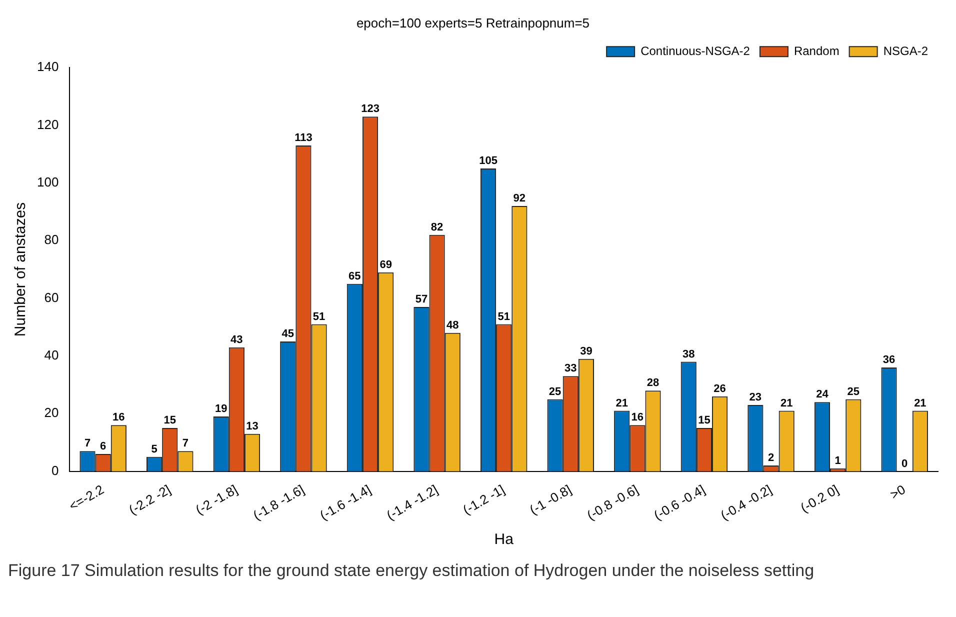  What do you see at coordinates (488, 161) in the screenshot?
I see `data-label: 105` at bounding box center [488, 161].